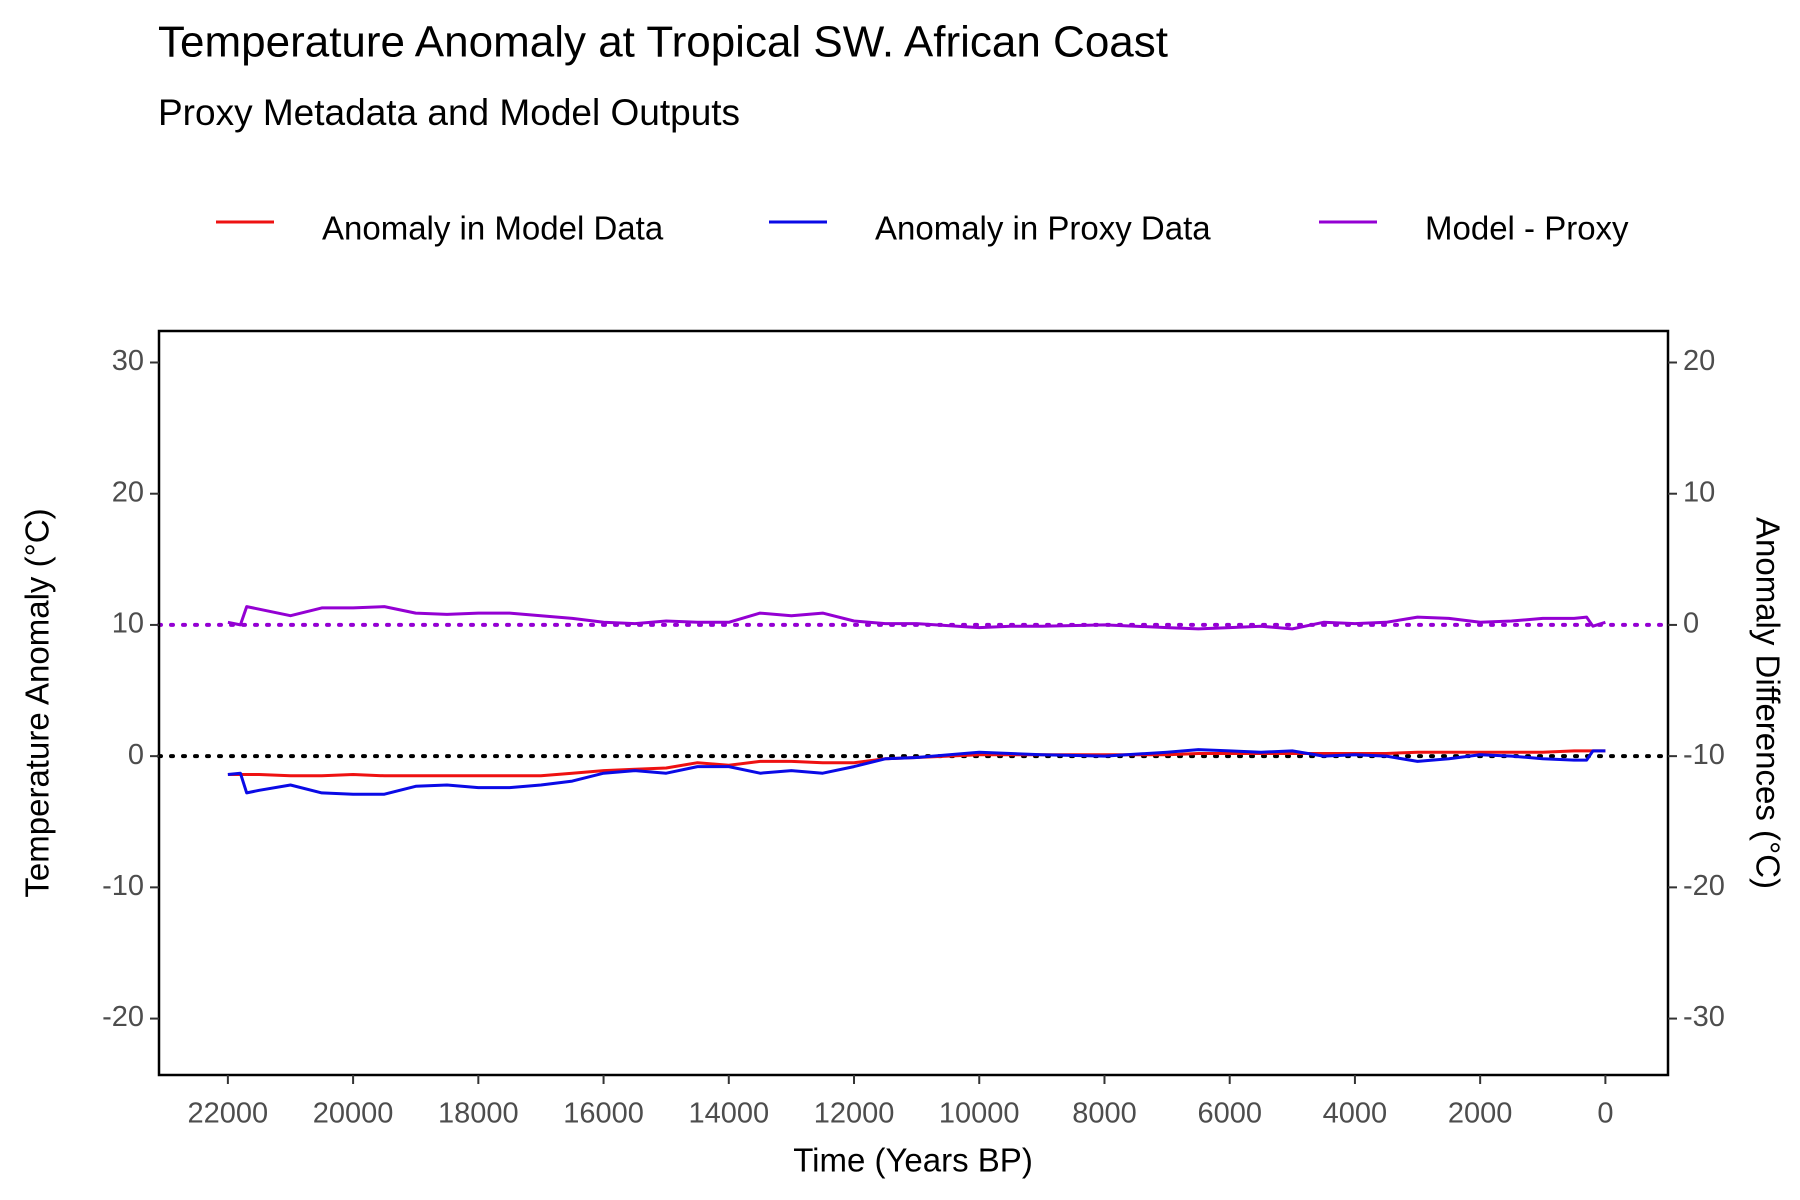 The image size is (1800, 1200). I want to click on x-tick-label: 16000, so click(603, 1114).